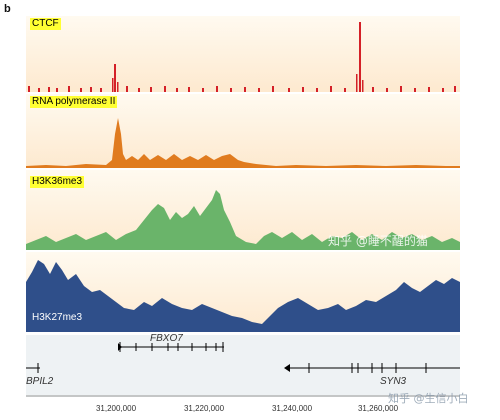 This screenshot has width=500, height=420. I want to click on gene-annotation-panel, so click(243, 366).